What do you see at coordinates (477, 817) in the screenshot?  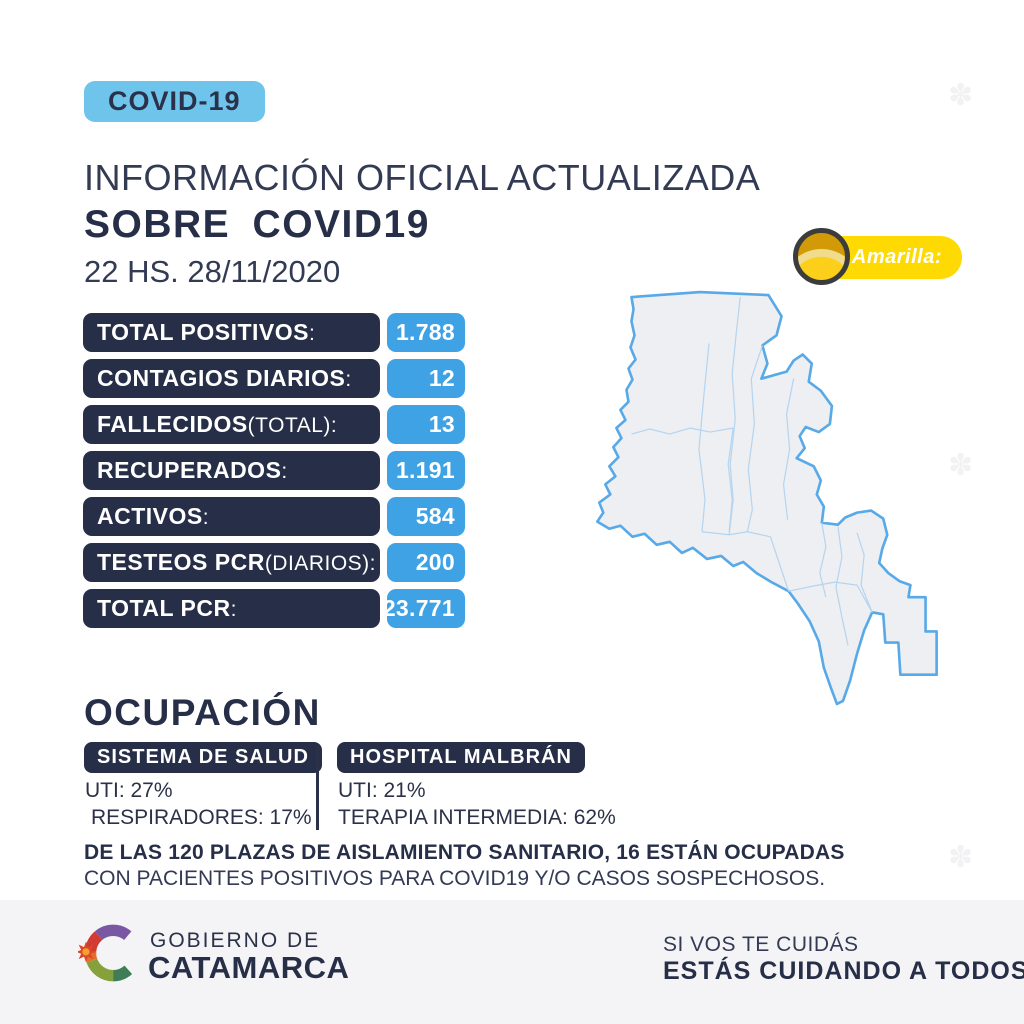 I see `occupation-stat-terapia: TERAPIA INTERMEDIA: 62%` at bounding box center [477, 817].